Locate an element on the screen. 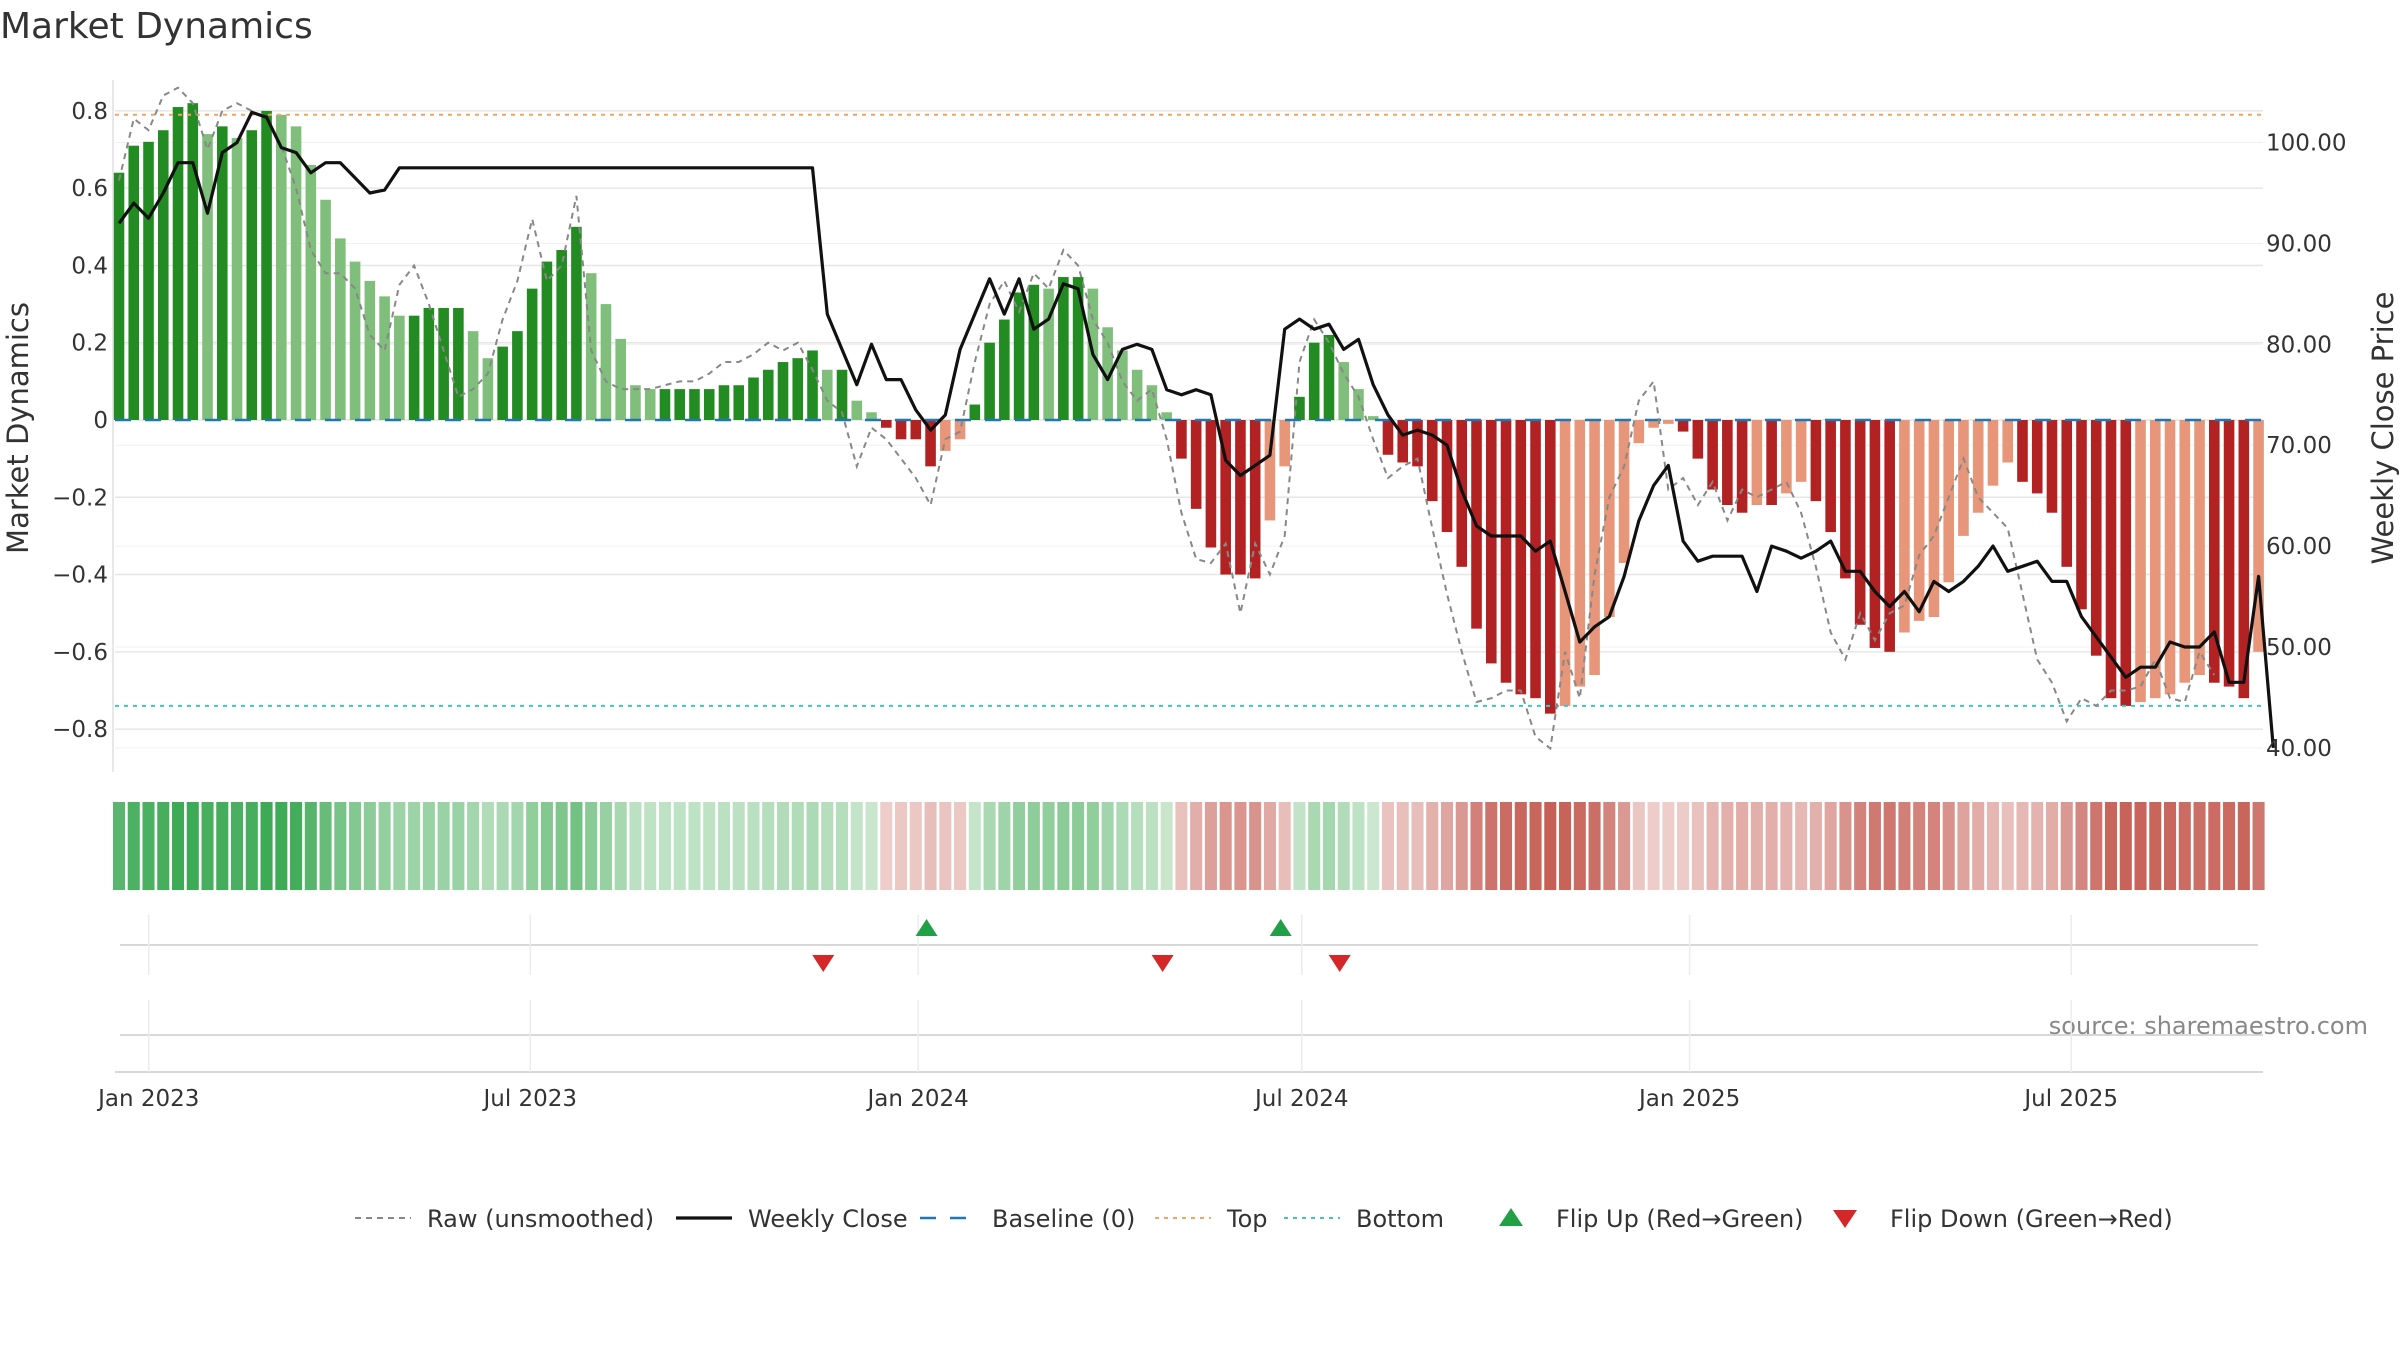  flip-up-marker is located at coordinates (1280, 927).